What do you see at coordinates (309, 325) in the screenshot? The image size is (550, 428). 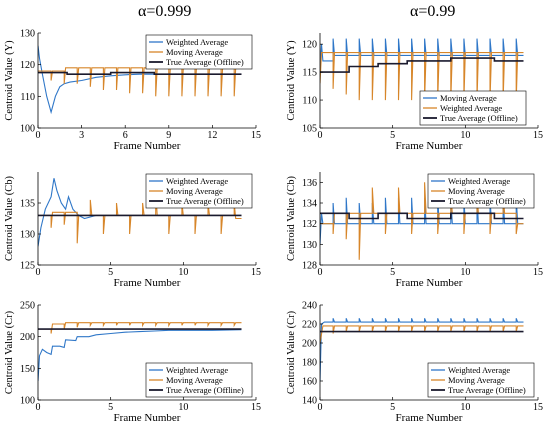 I see `y-tick-label: 220` at bounding box center [309, 325].